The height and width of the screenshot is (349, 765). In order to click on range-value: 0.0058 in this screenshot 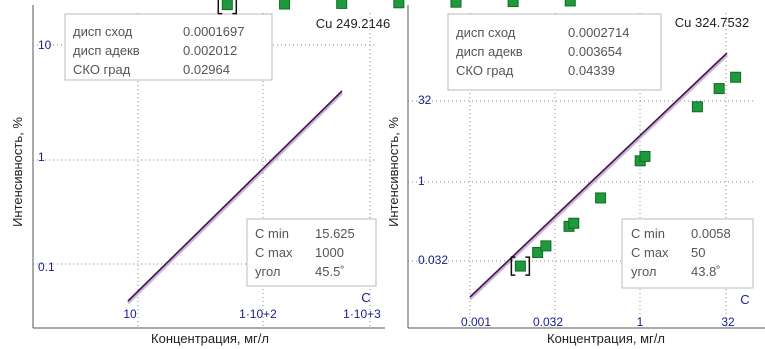, I will do `click(711, 233)`.